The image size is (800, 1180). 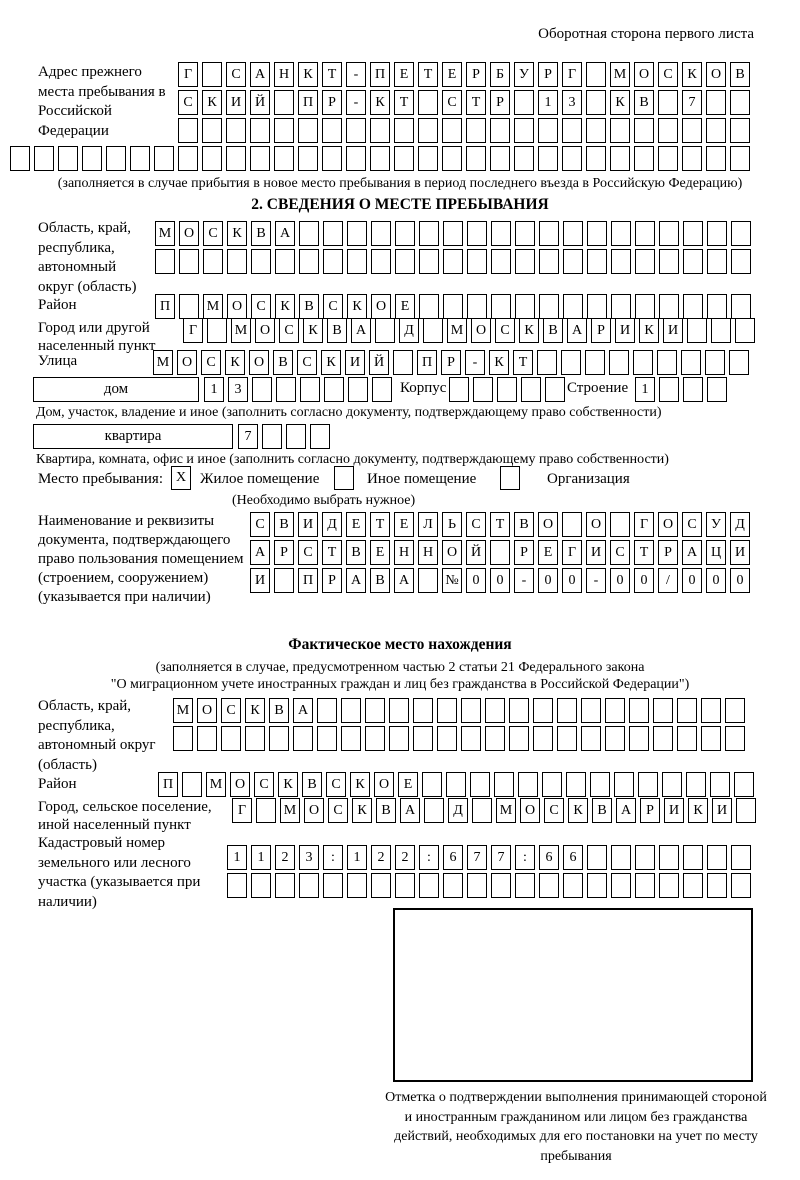 What do you see at coordinates (404, 552) in the screenshot?
I see `char-cell: Н` at bounding box center [404, 552].